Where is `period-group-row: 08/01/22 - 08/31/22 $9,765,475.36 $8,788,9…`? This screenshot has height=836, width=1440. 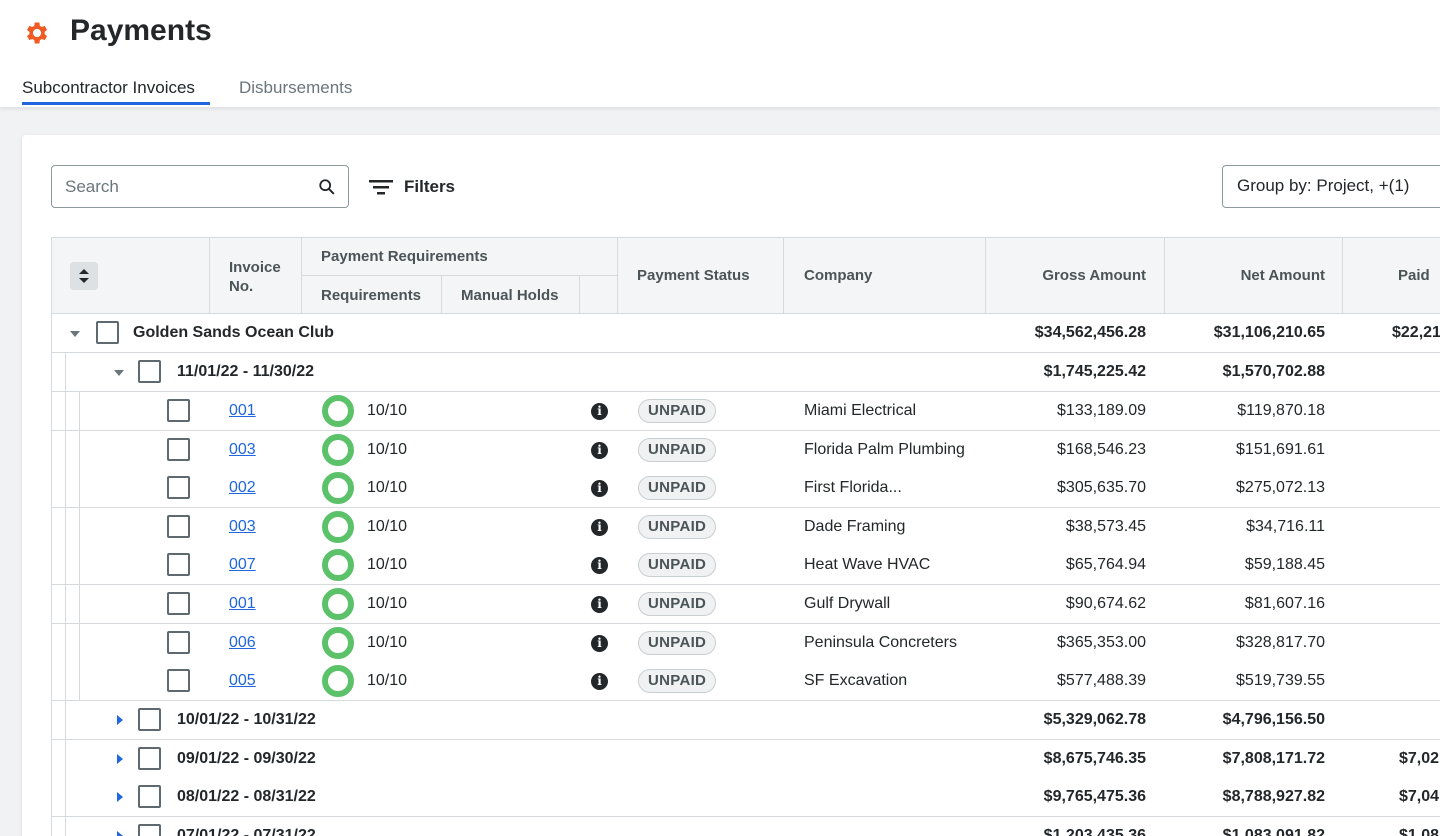
period-group-row: 08/01/22 - 08/31/22 $9,765,475.36 $8,788,9… is located at coordinates (745, 798).